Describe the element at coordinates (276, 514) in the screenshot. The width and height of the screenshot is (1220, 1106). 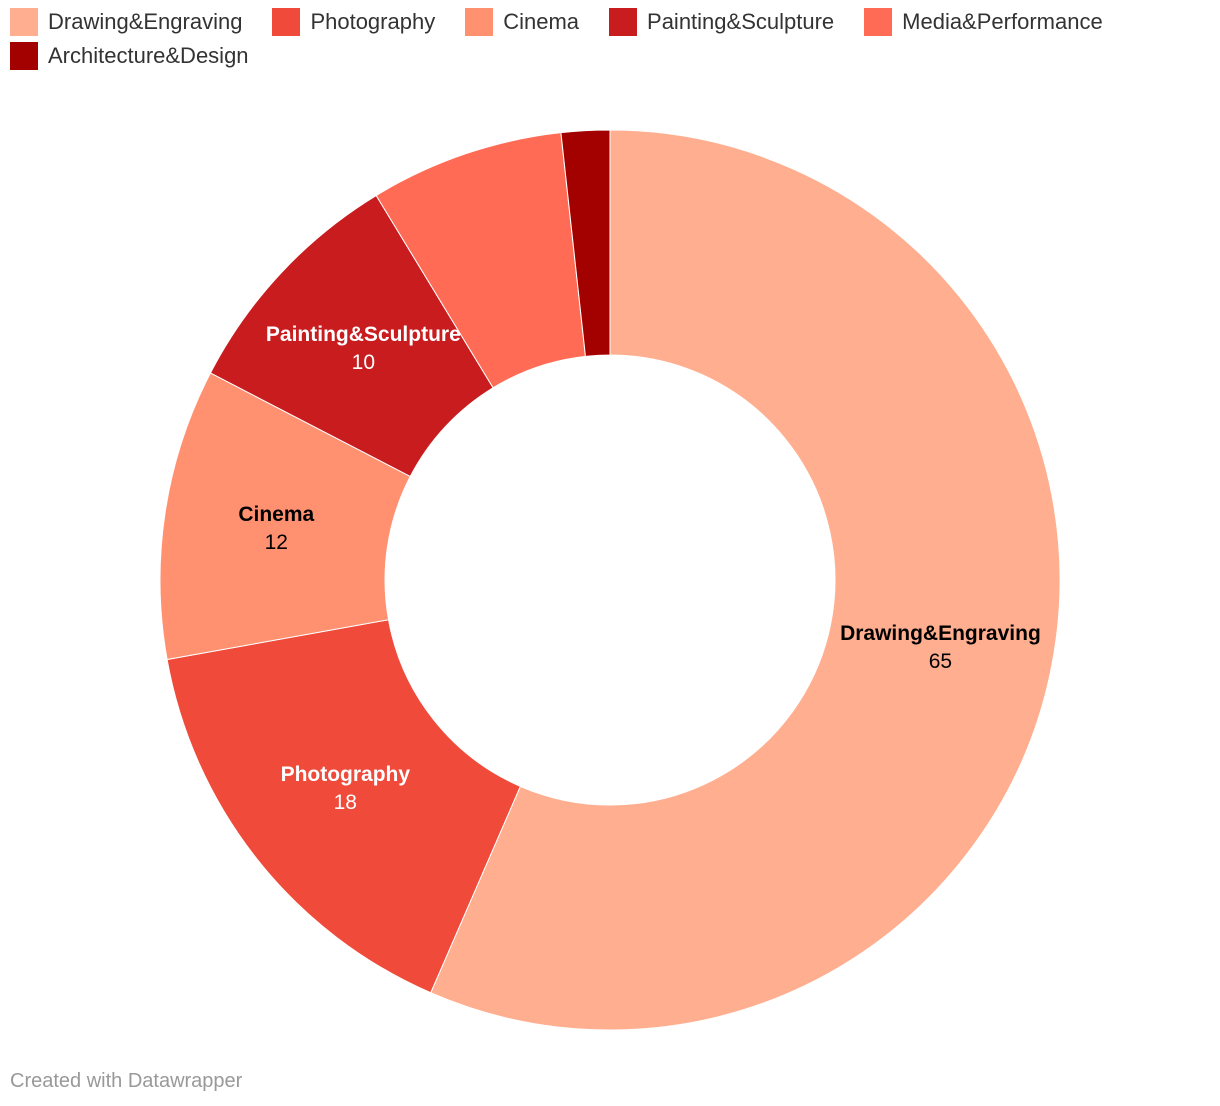
I see `slice-label: Cinema` at that location.